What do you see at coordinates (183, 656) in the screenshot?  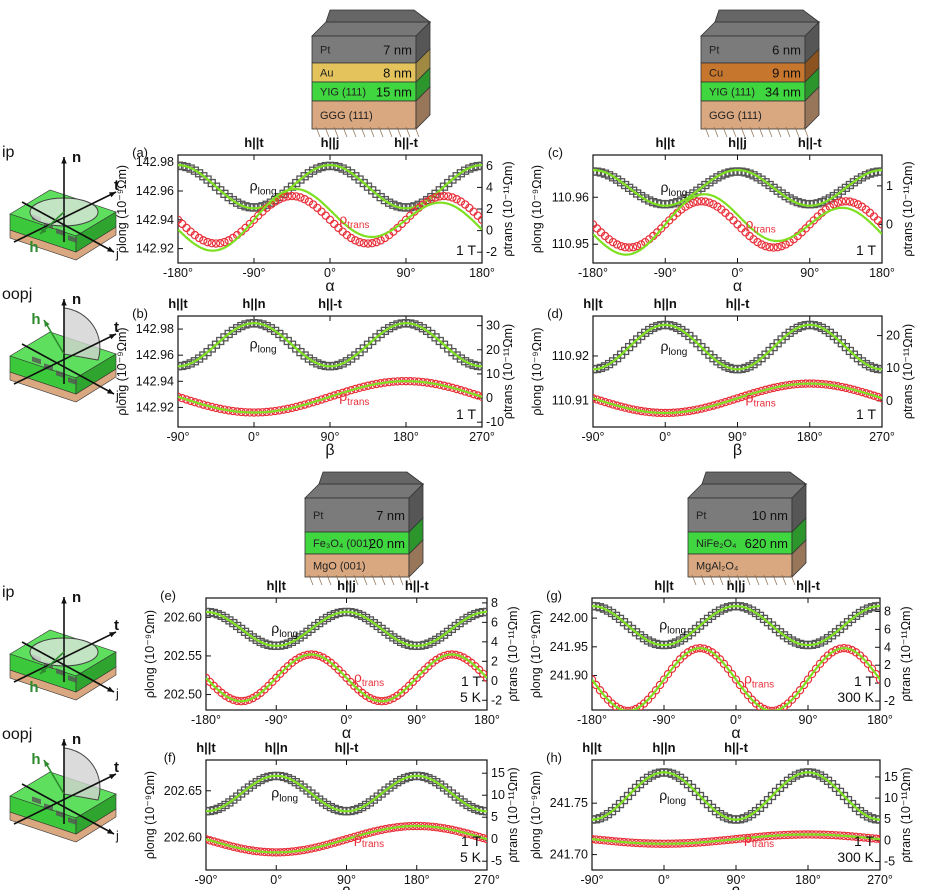 I see `y-tick-label: 202.55` at bounding box center [183, 656].